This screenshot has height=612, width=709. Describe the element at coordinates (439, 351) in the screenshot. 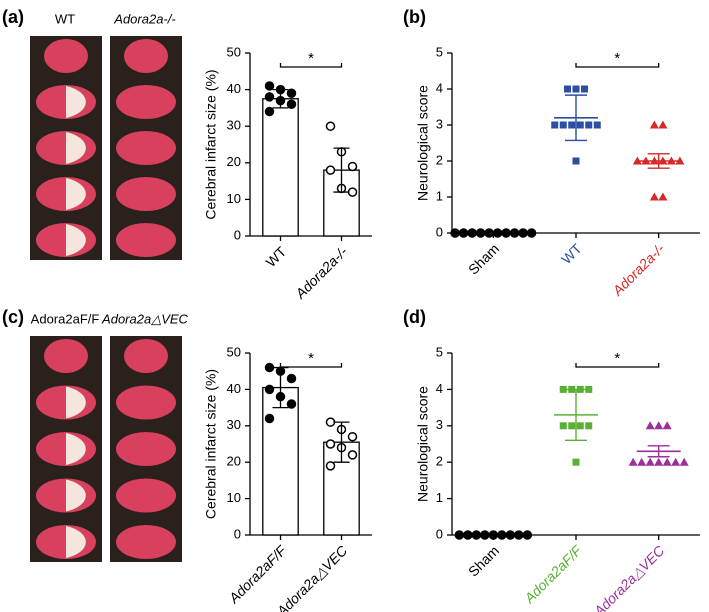

I see `y-tick-label: 5` at that location.